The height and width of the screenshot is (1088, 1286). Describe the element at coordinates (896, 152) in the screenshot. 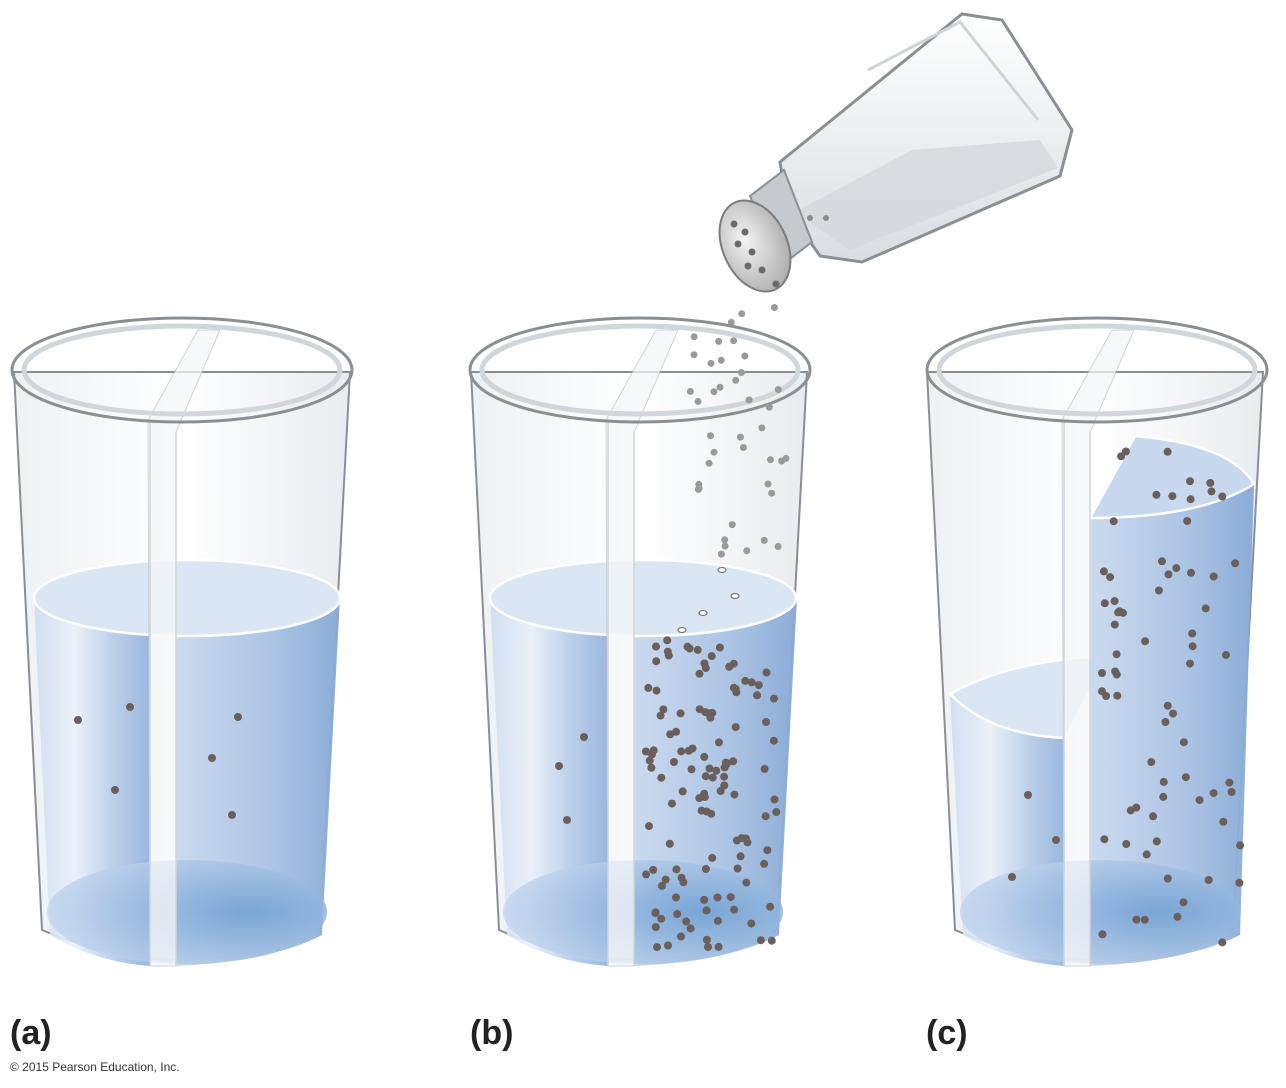

I see `salt-shaker-icon` at that location.